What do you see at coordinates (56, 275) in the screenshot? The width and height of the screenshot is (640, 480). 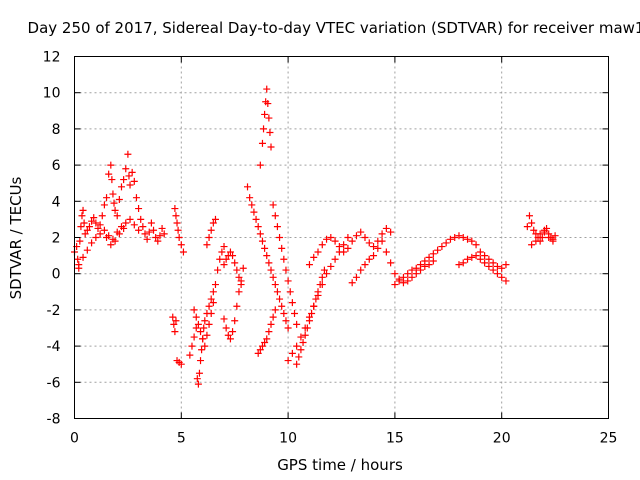 I see `y-tick-label: 0` at bounding box center [56, 275].